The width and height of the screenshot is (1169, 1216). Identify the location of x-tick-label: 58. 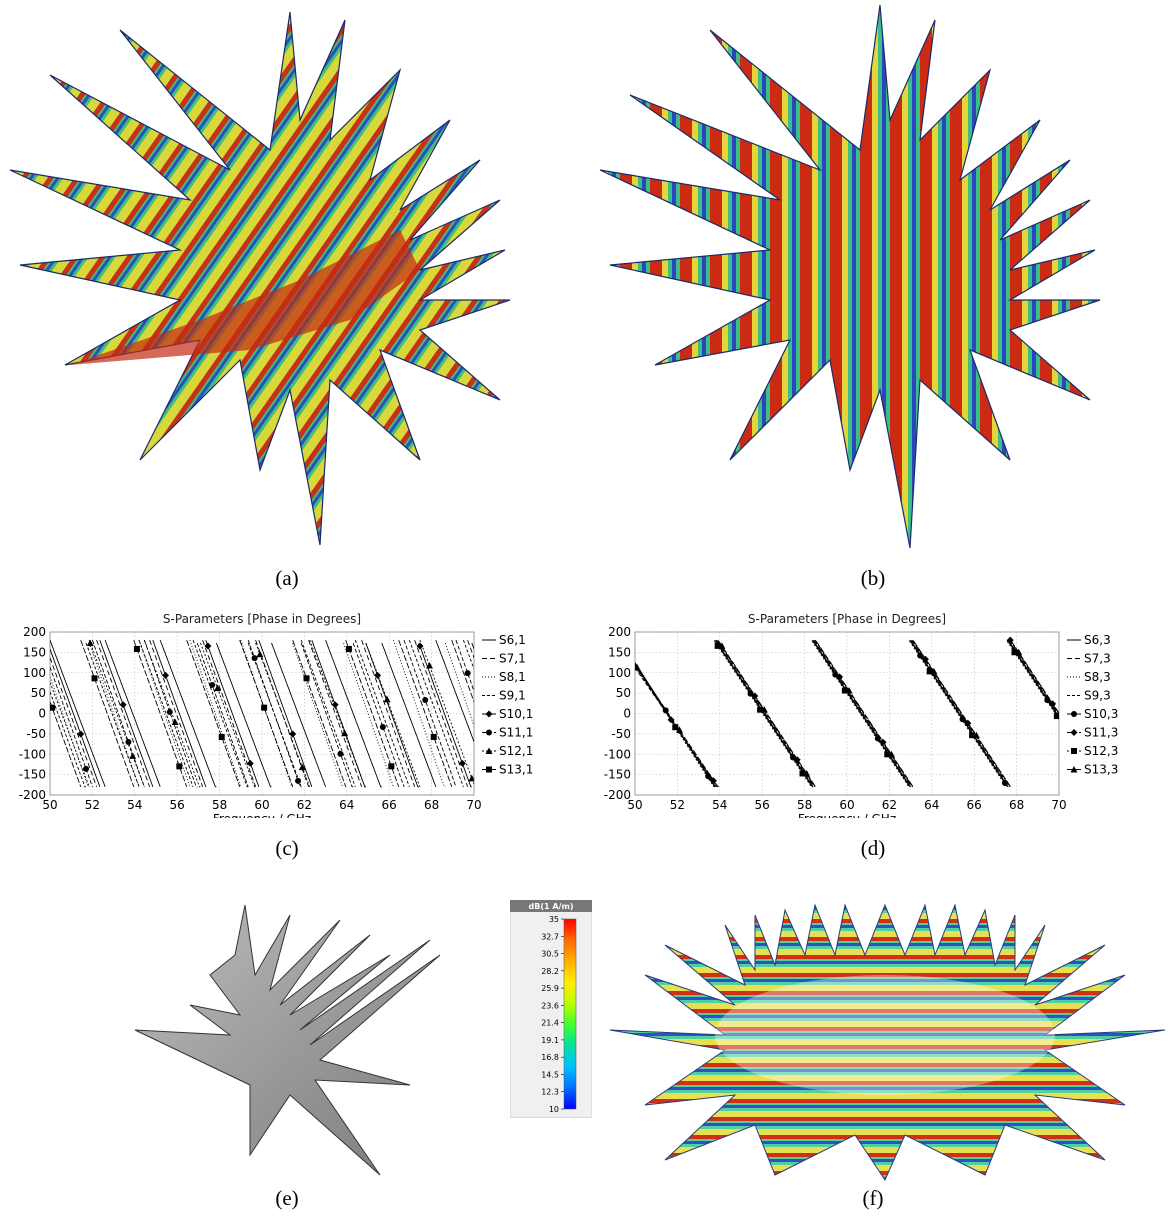
(804, 805).